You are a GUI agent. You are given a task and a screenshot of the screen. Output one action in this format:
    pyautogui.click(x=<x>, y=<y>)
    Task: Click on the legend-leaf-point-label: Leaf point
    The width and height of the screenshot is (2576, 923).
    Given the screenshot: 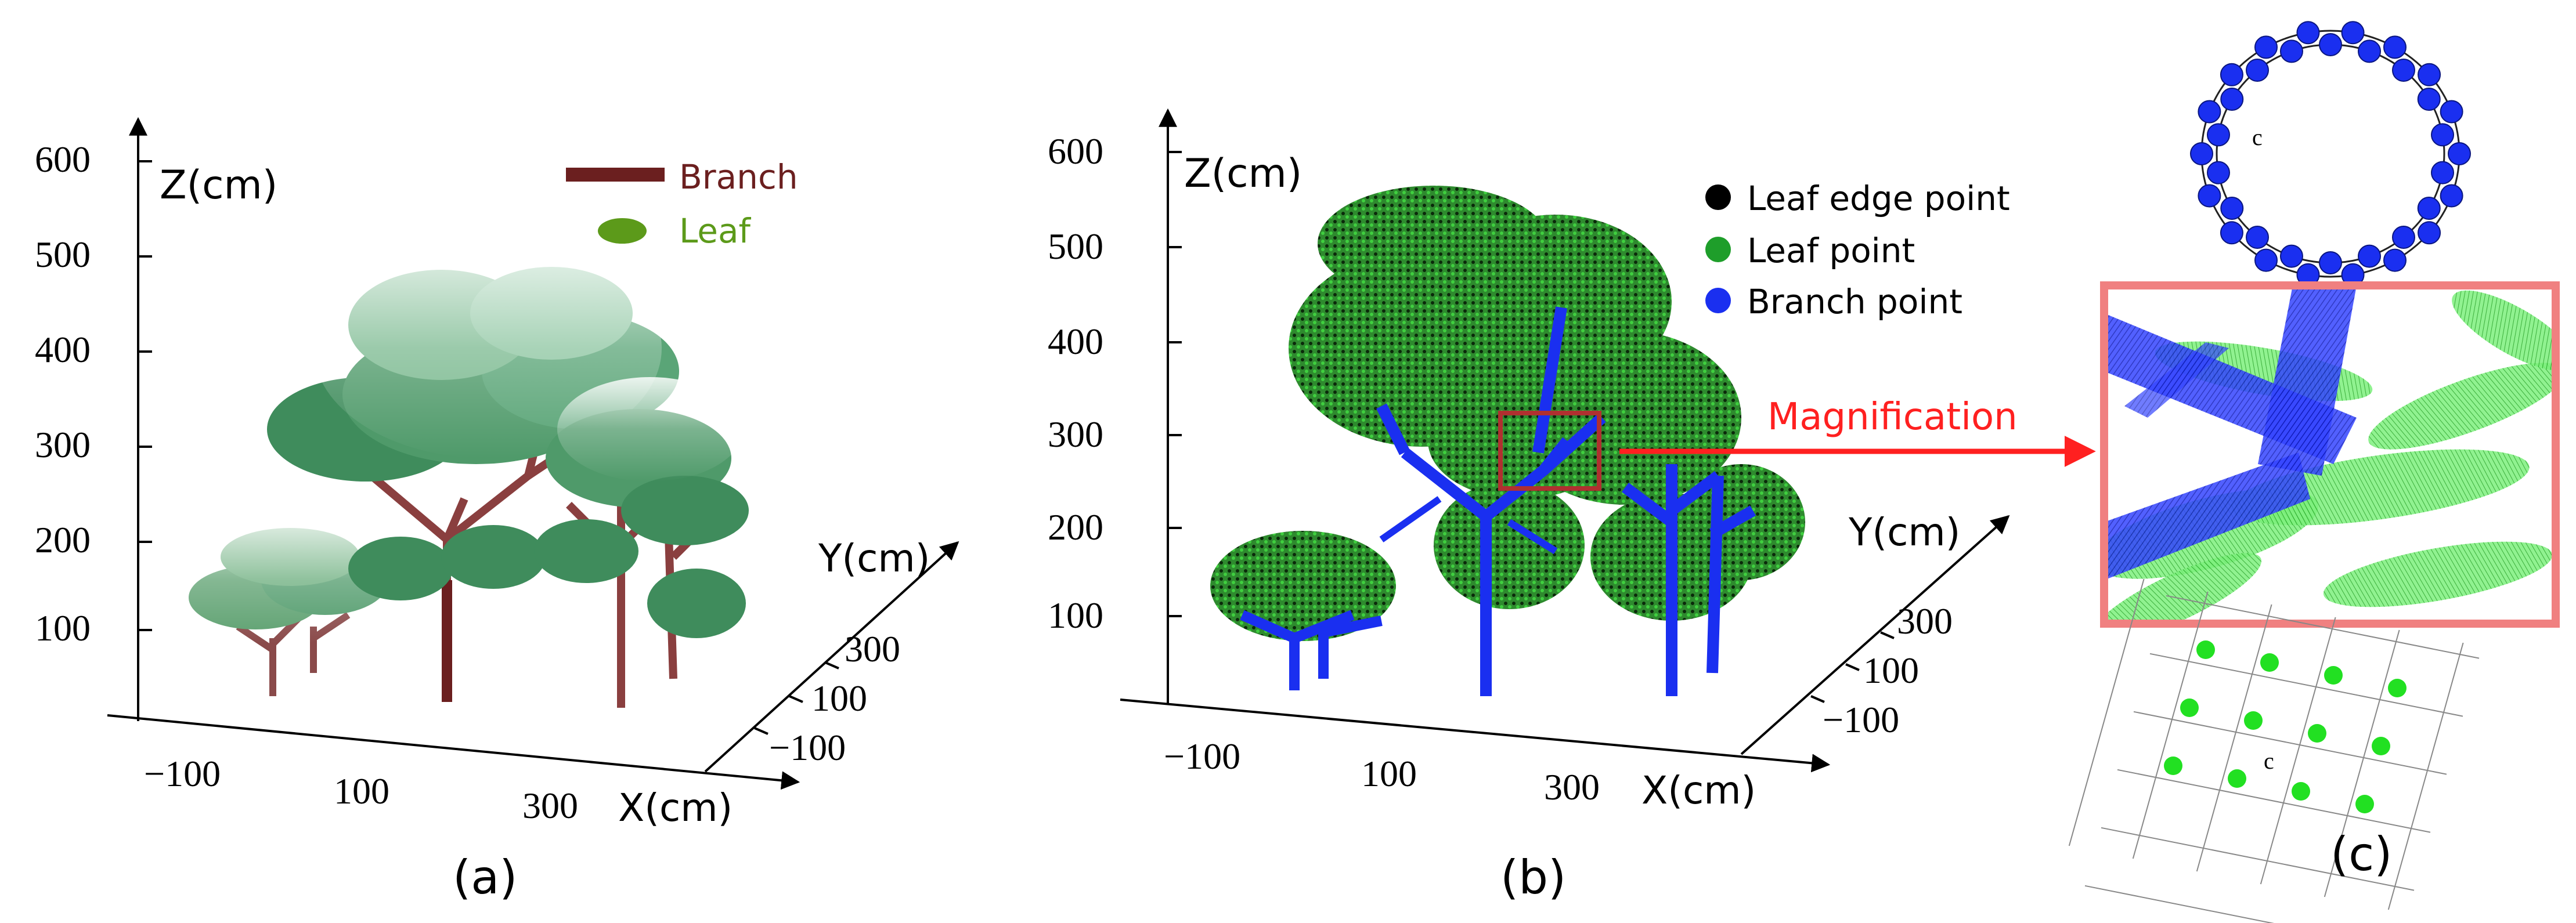 What is the action you would take?
    pyautogui.click(x=1831, y=251)
    